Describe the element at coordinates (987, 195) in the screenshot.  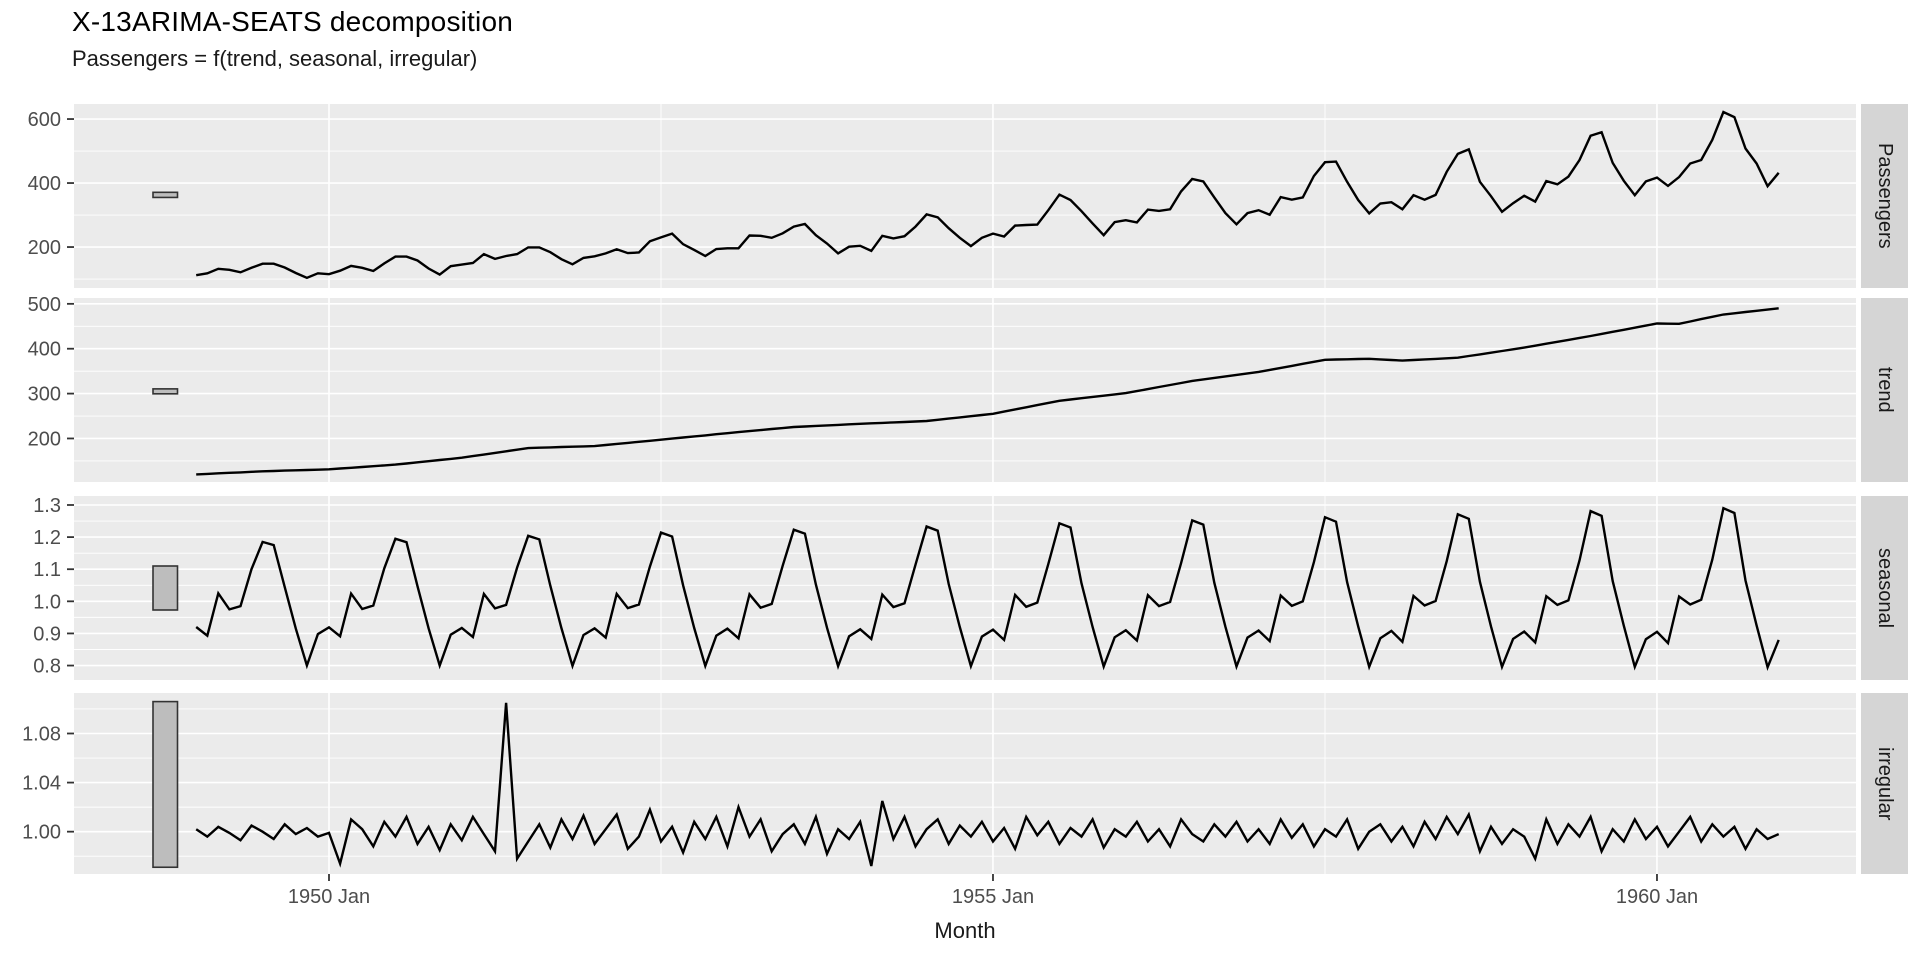
I see `series-line-Passengers` at that location.